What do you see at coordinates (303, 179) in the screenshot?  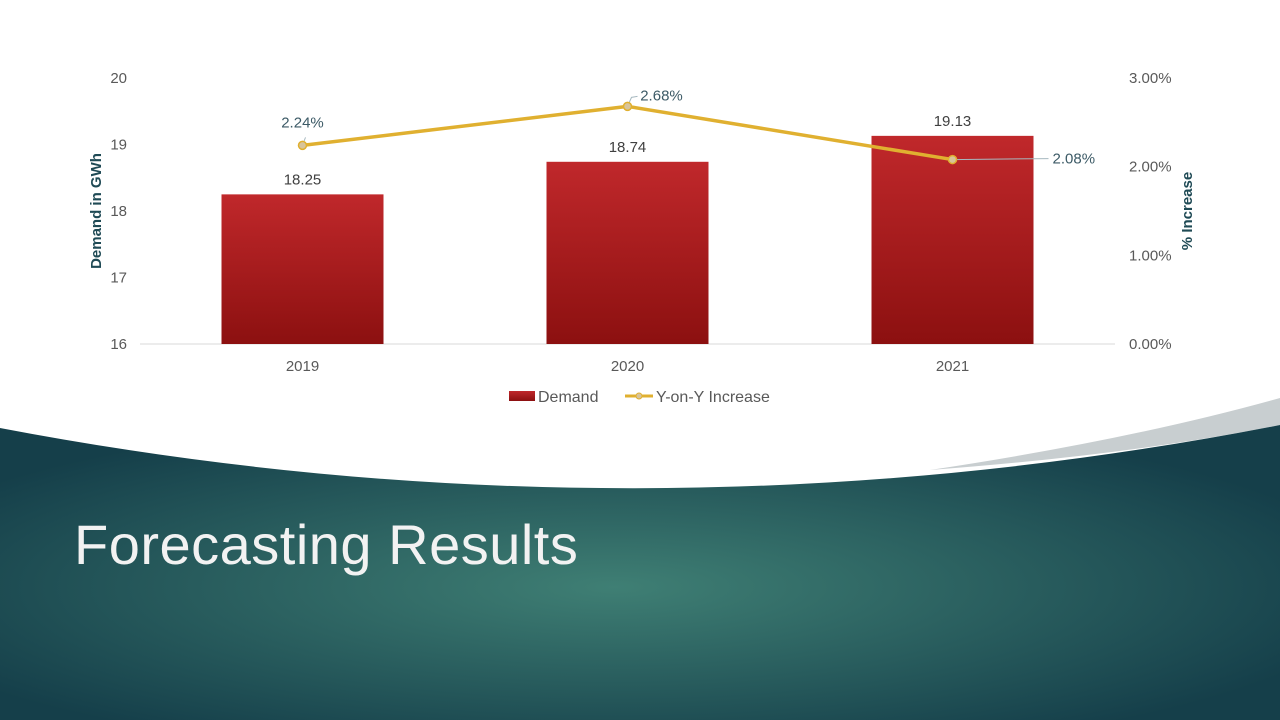 I see `bar-data-label: 18.25` at bounding box center [303, 179].